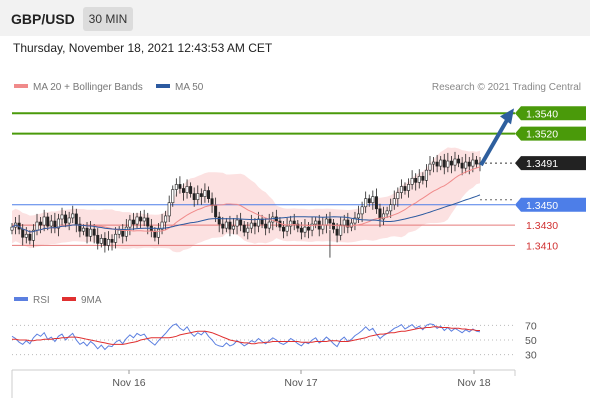  Describe the element at coordinates (542, 246) in the screenshot. I see `level-label-1.3410: 1.3410` at that location.